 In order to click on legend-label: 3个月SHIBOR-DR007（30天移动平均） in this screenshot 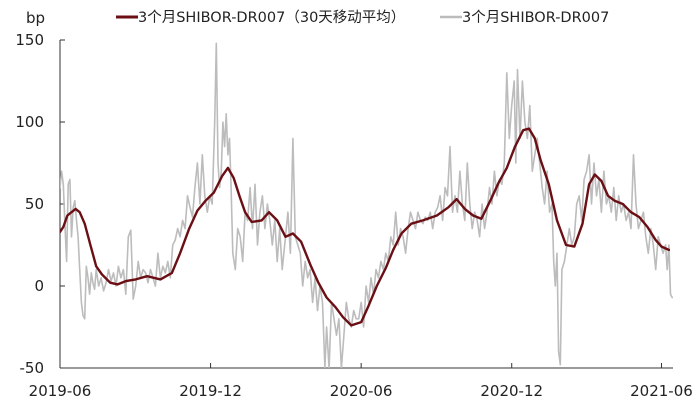, I will do `click(271, 17)`.